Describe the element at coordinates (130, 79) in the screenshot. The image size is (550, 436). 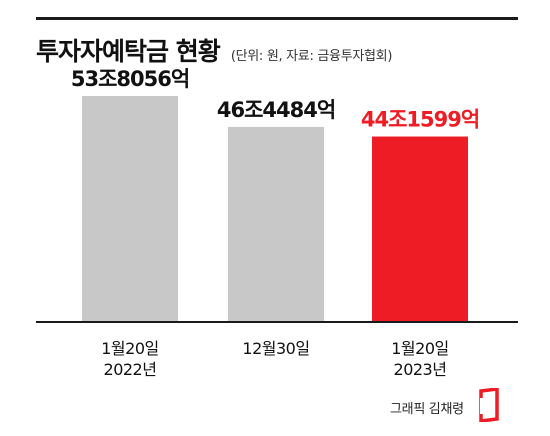
I see `data-label-0: 53조8056억` at that location.